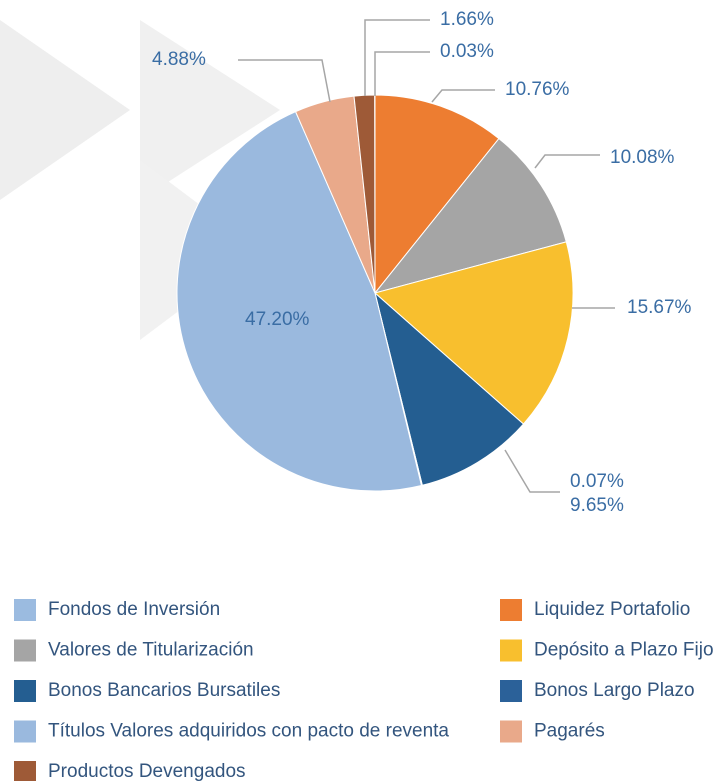  Describe the element at coordinates (164, 690) in the screenshot. I see `legend-label: Bonos Bancarios Bursatiles` at that location.